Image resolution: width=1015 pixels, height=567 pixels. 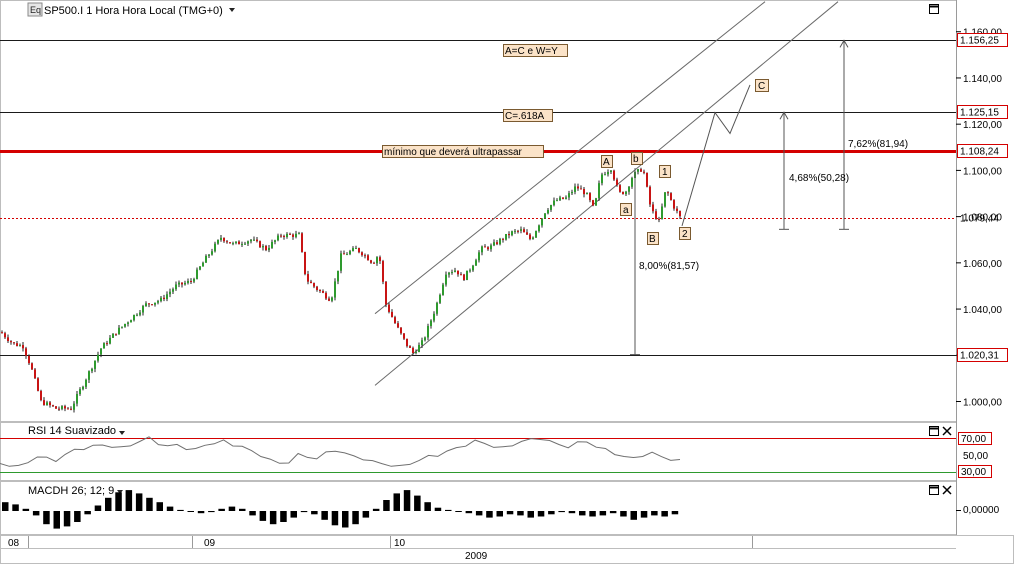 What do you see at coordinates (72, 431) in the screenshot?
I see `rsi-title: RSI 14 Suavizado` at bounding box center [72, 431].